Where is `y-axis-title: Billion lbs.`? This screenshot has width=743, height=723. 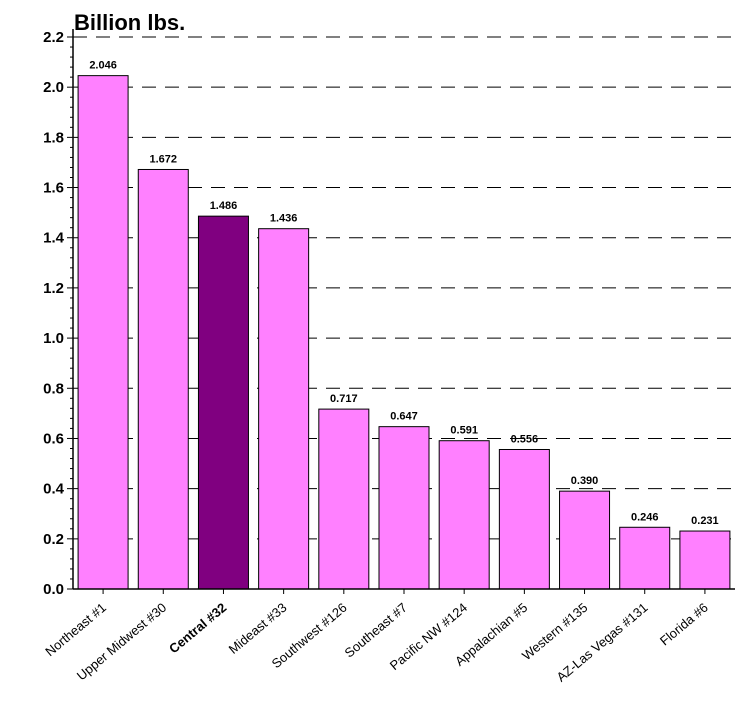
y-axis-title: Billion lbs. is located at coordinates (129, 22).